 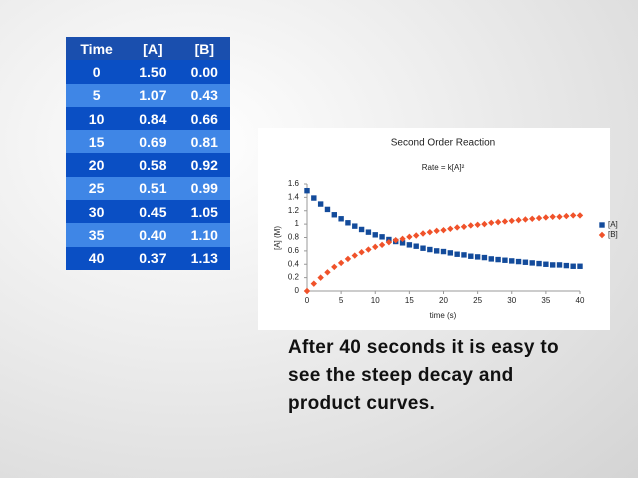 I want to click on table-cell: 5, so click(x=97, y=95).